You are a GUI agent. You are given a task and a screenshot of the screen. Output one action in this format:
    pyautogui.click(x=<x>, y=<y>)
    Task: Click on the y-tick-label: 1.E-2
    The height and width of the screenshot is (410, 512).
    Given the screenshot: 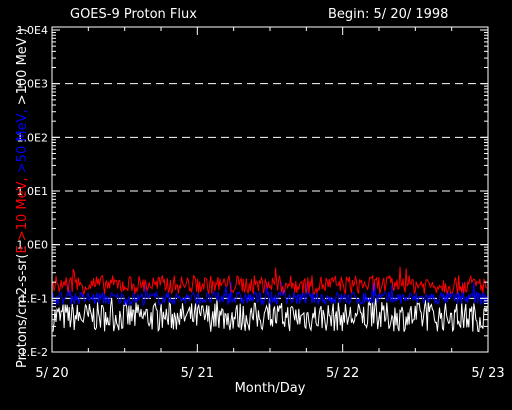 What is the action you would take?
    pyautogui.click(x=34, y=352)
    